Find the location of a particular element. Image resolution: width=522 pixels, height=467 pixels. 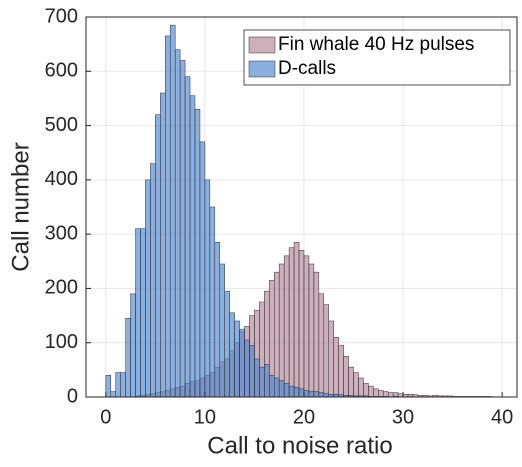

y-tick-label: 200 is located at coordinates (61, 288).